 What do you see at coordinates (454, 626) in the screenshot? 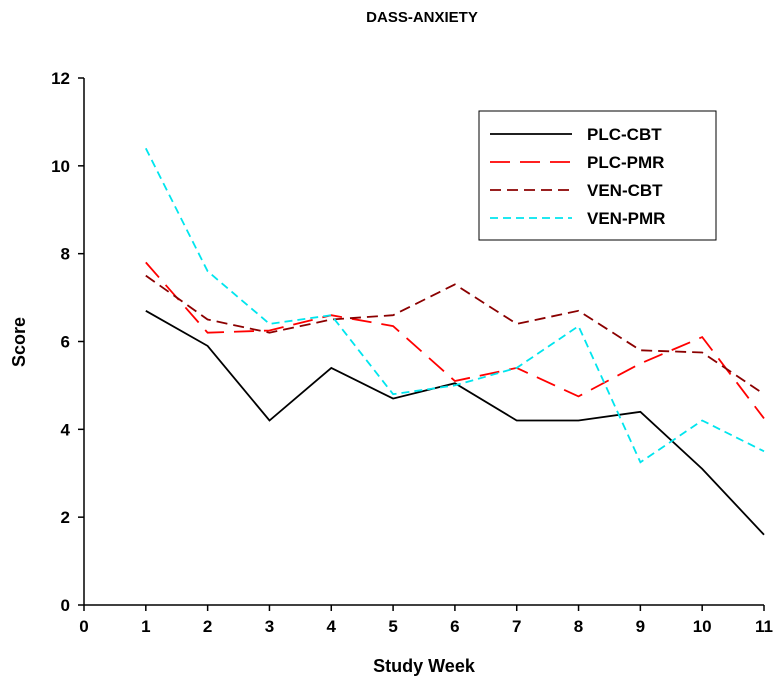
I see `x-tick-label: 6` at bounding box center [454, 626].